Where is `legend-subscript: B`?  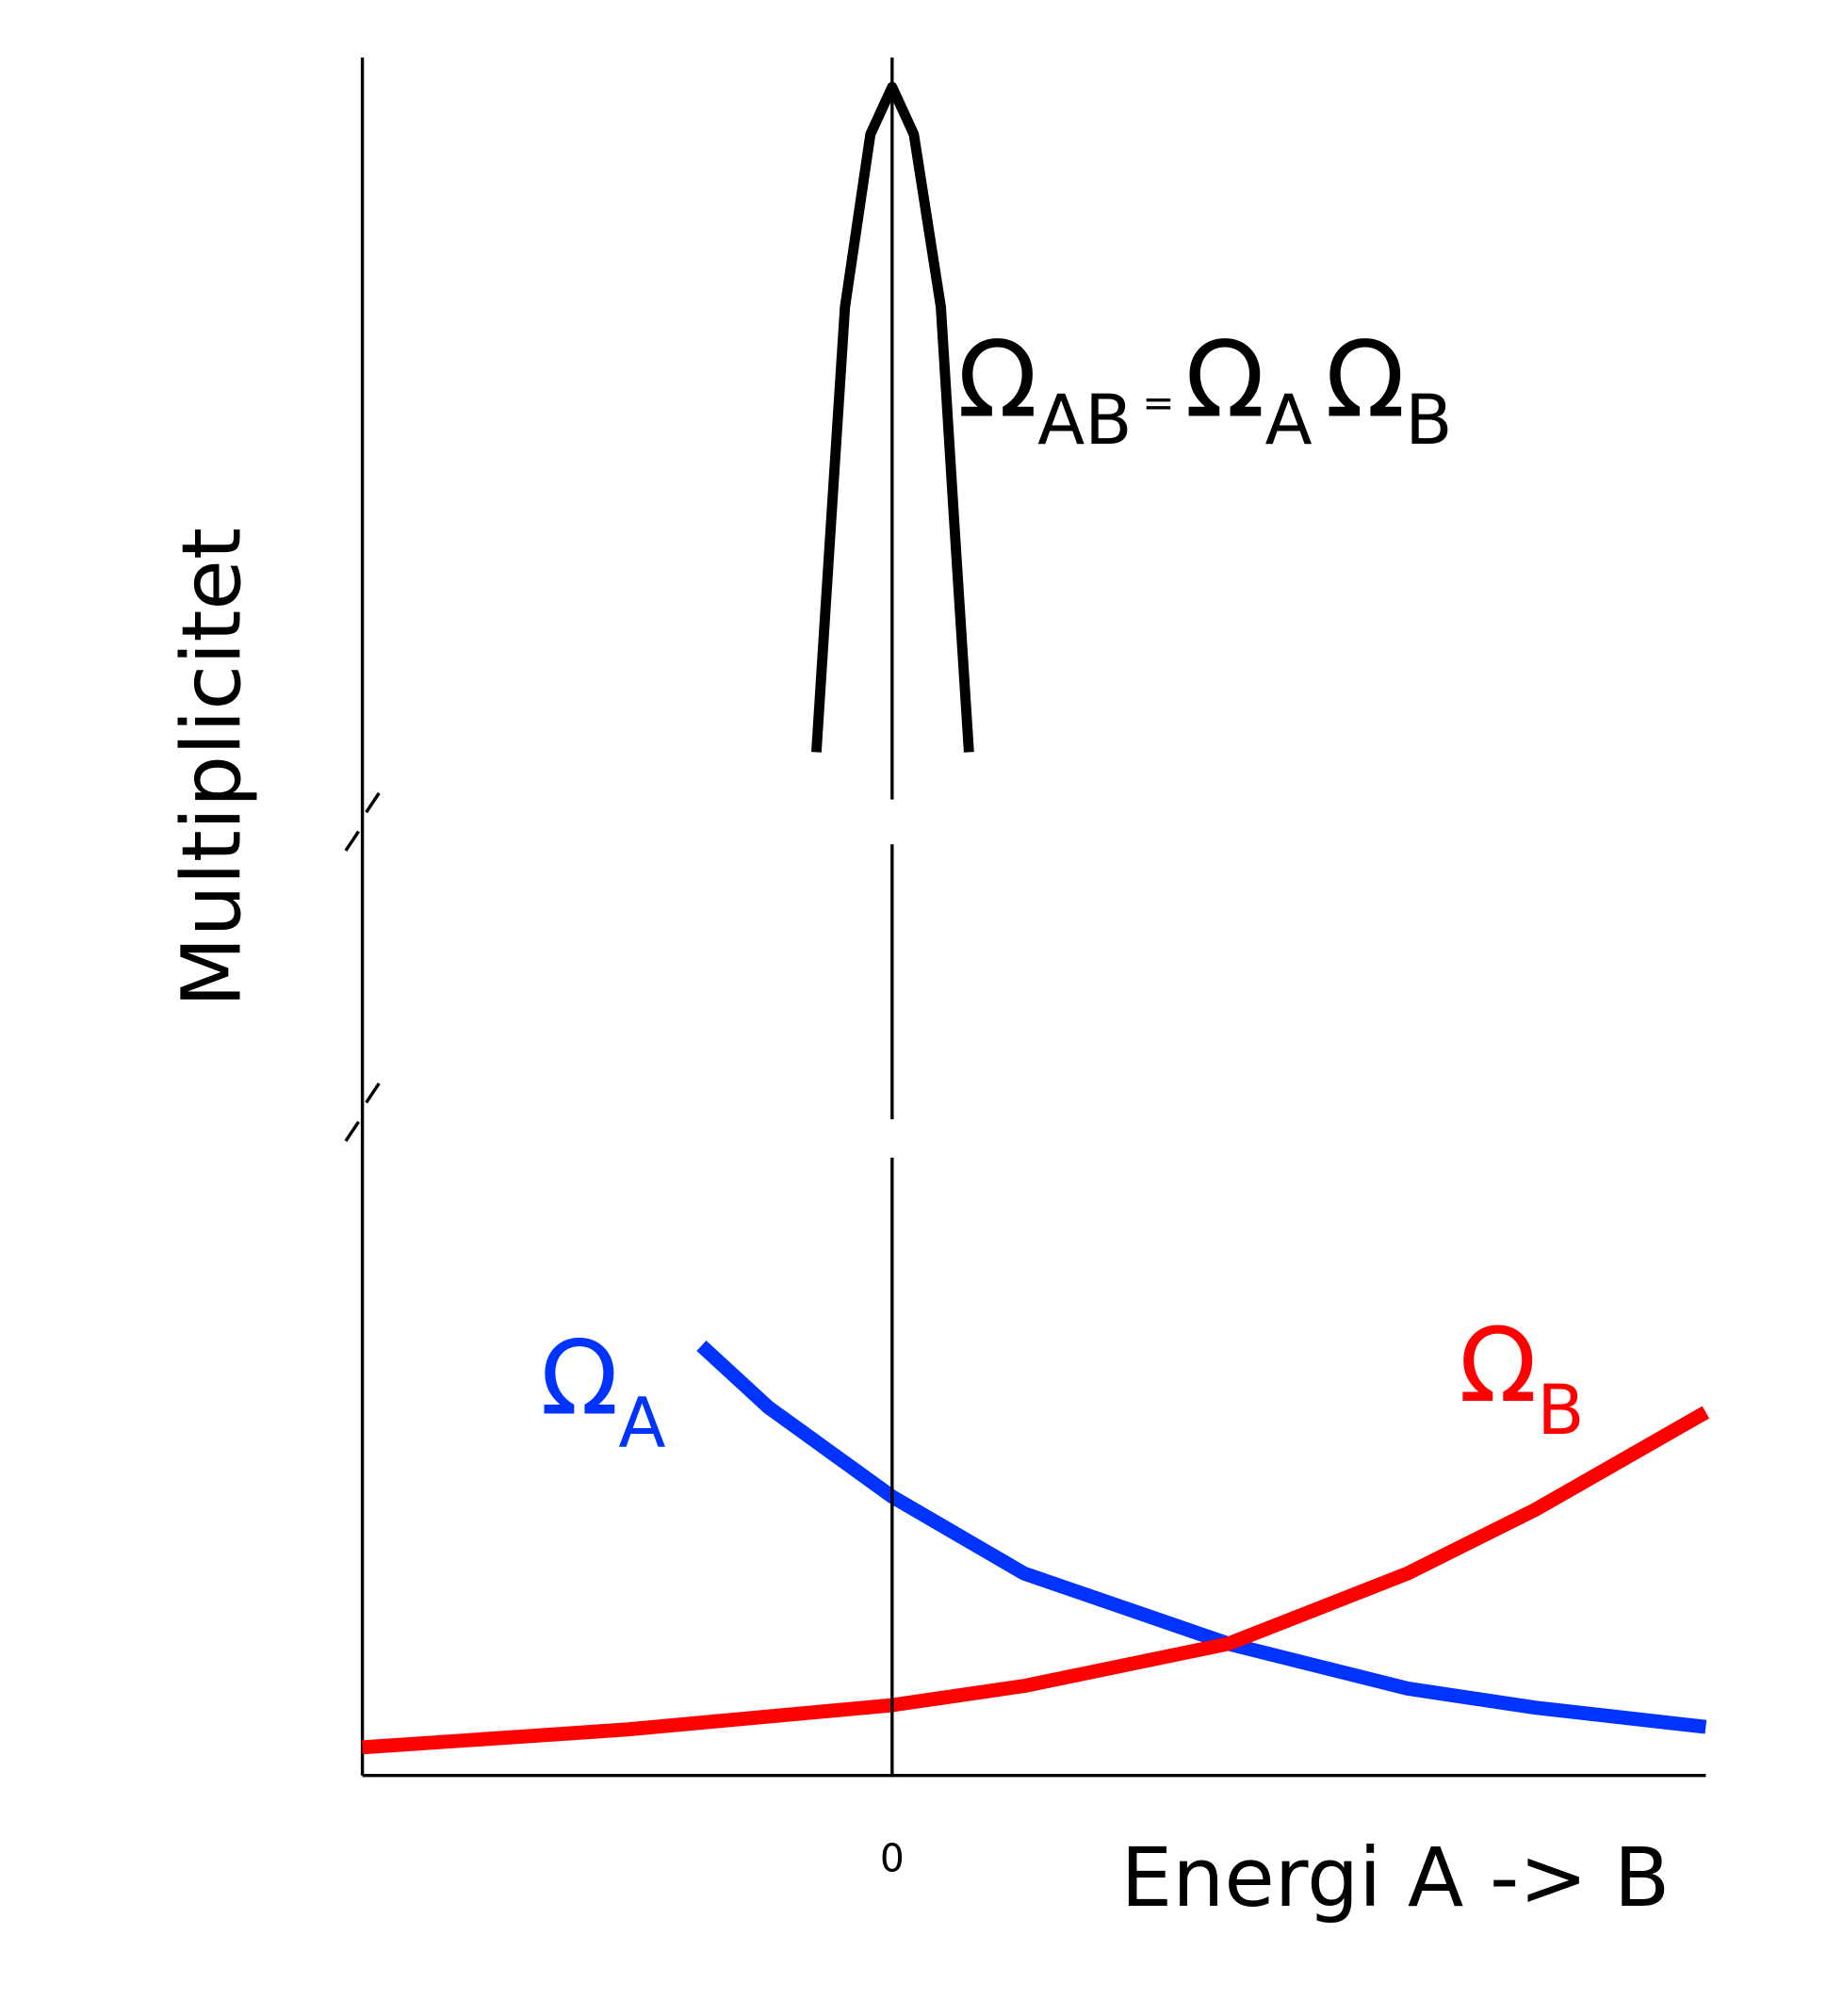
legend-subscript: B is located at coordinates (1560, 1411).